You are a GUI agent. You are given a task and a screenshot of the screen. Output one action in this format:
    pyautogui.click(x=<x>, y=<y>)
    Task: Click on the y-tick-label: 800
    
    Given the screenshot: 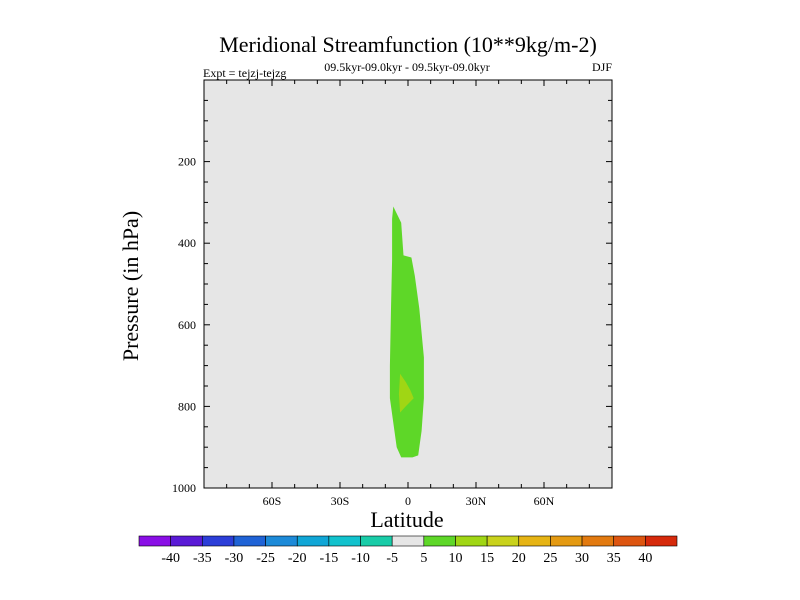 What is the action you would take?
    pyautogui.click(x=187, y=406)
    